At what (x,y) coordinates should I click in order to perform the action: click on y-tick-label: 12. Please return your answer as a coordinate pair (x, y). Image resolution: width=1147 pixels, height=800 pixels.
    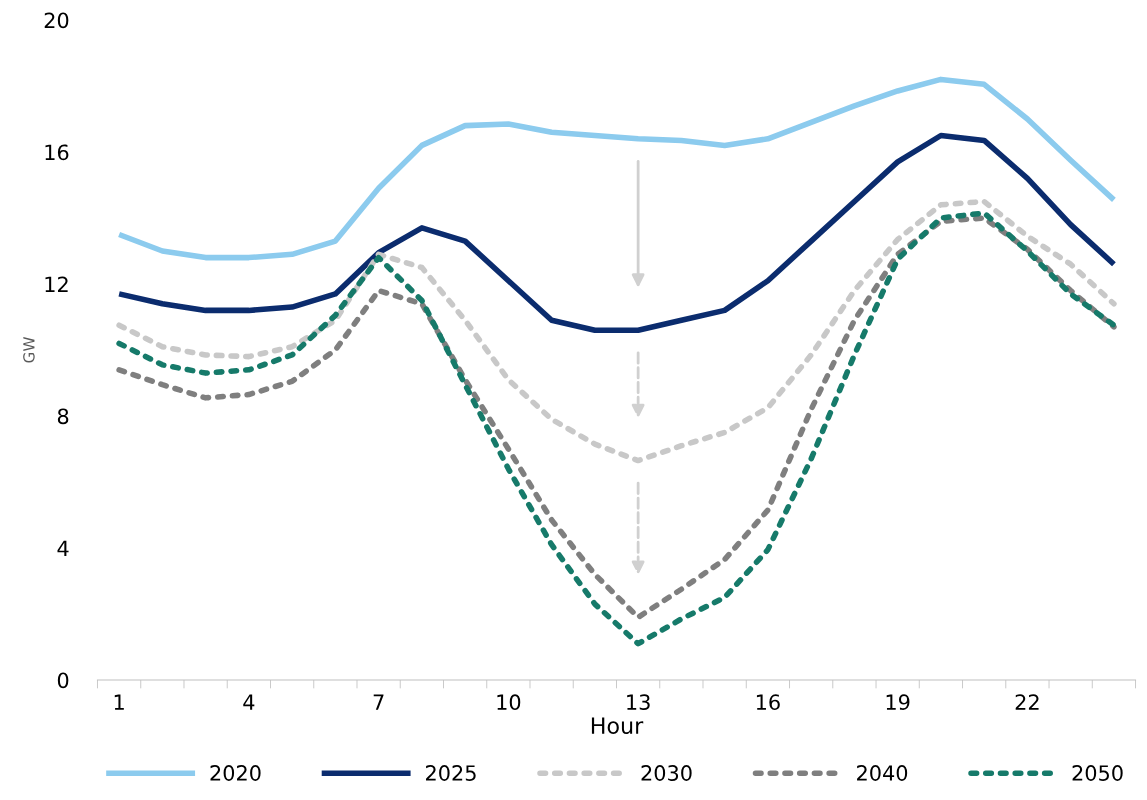
    Looking at the image, I should click on (56, 284).